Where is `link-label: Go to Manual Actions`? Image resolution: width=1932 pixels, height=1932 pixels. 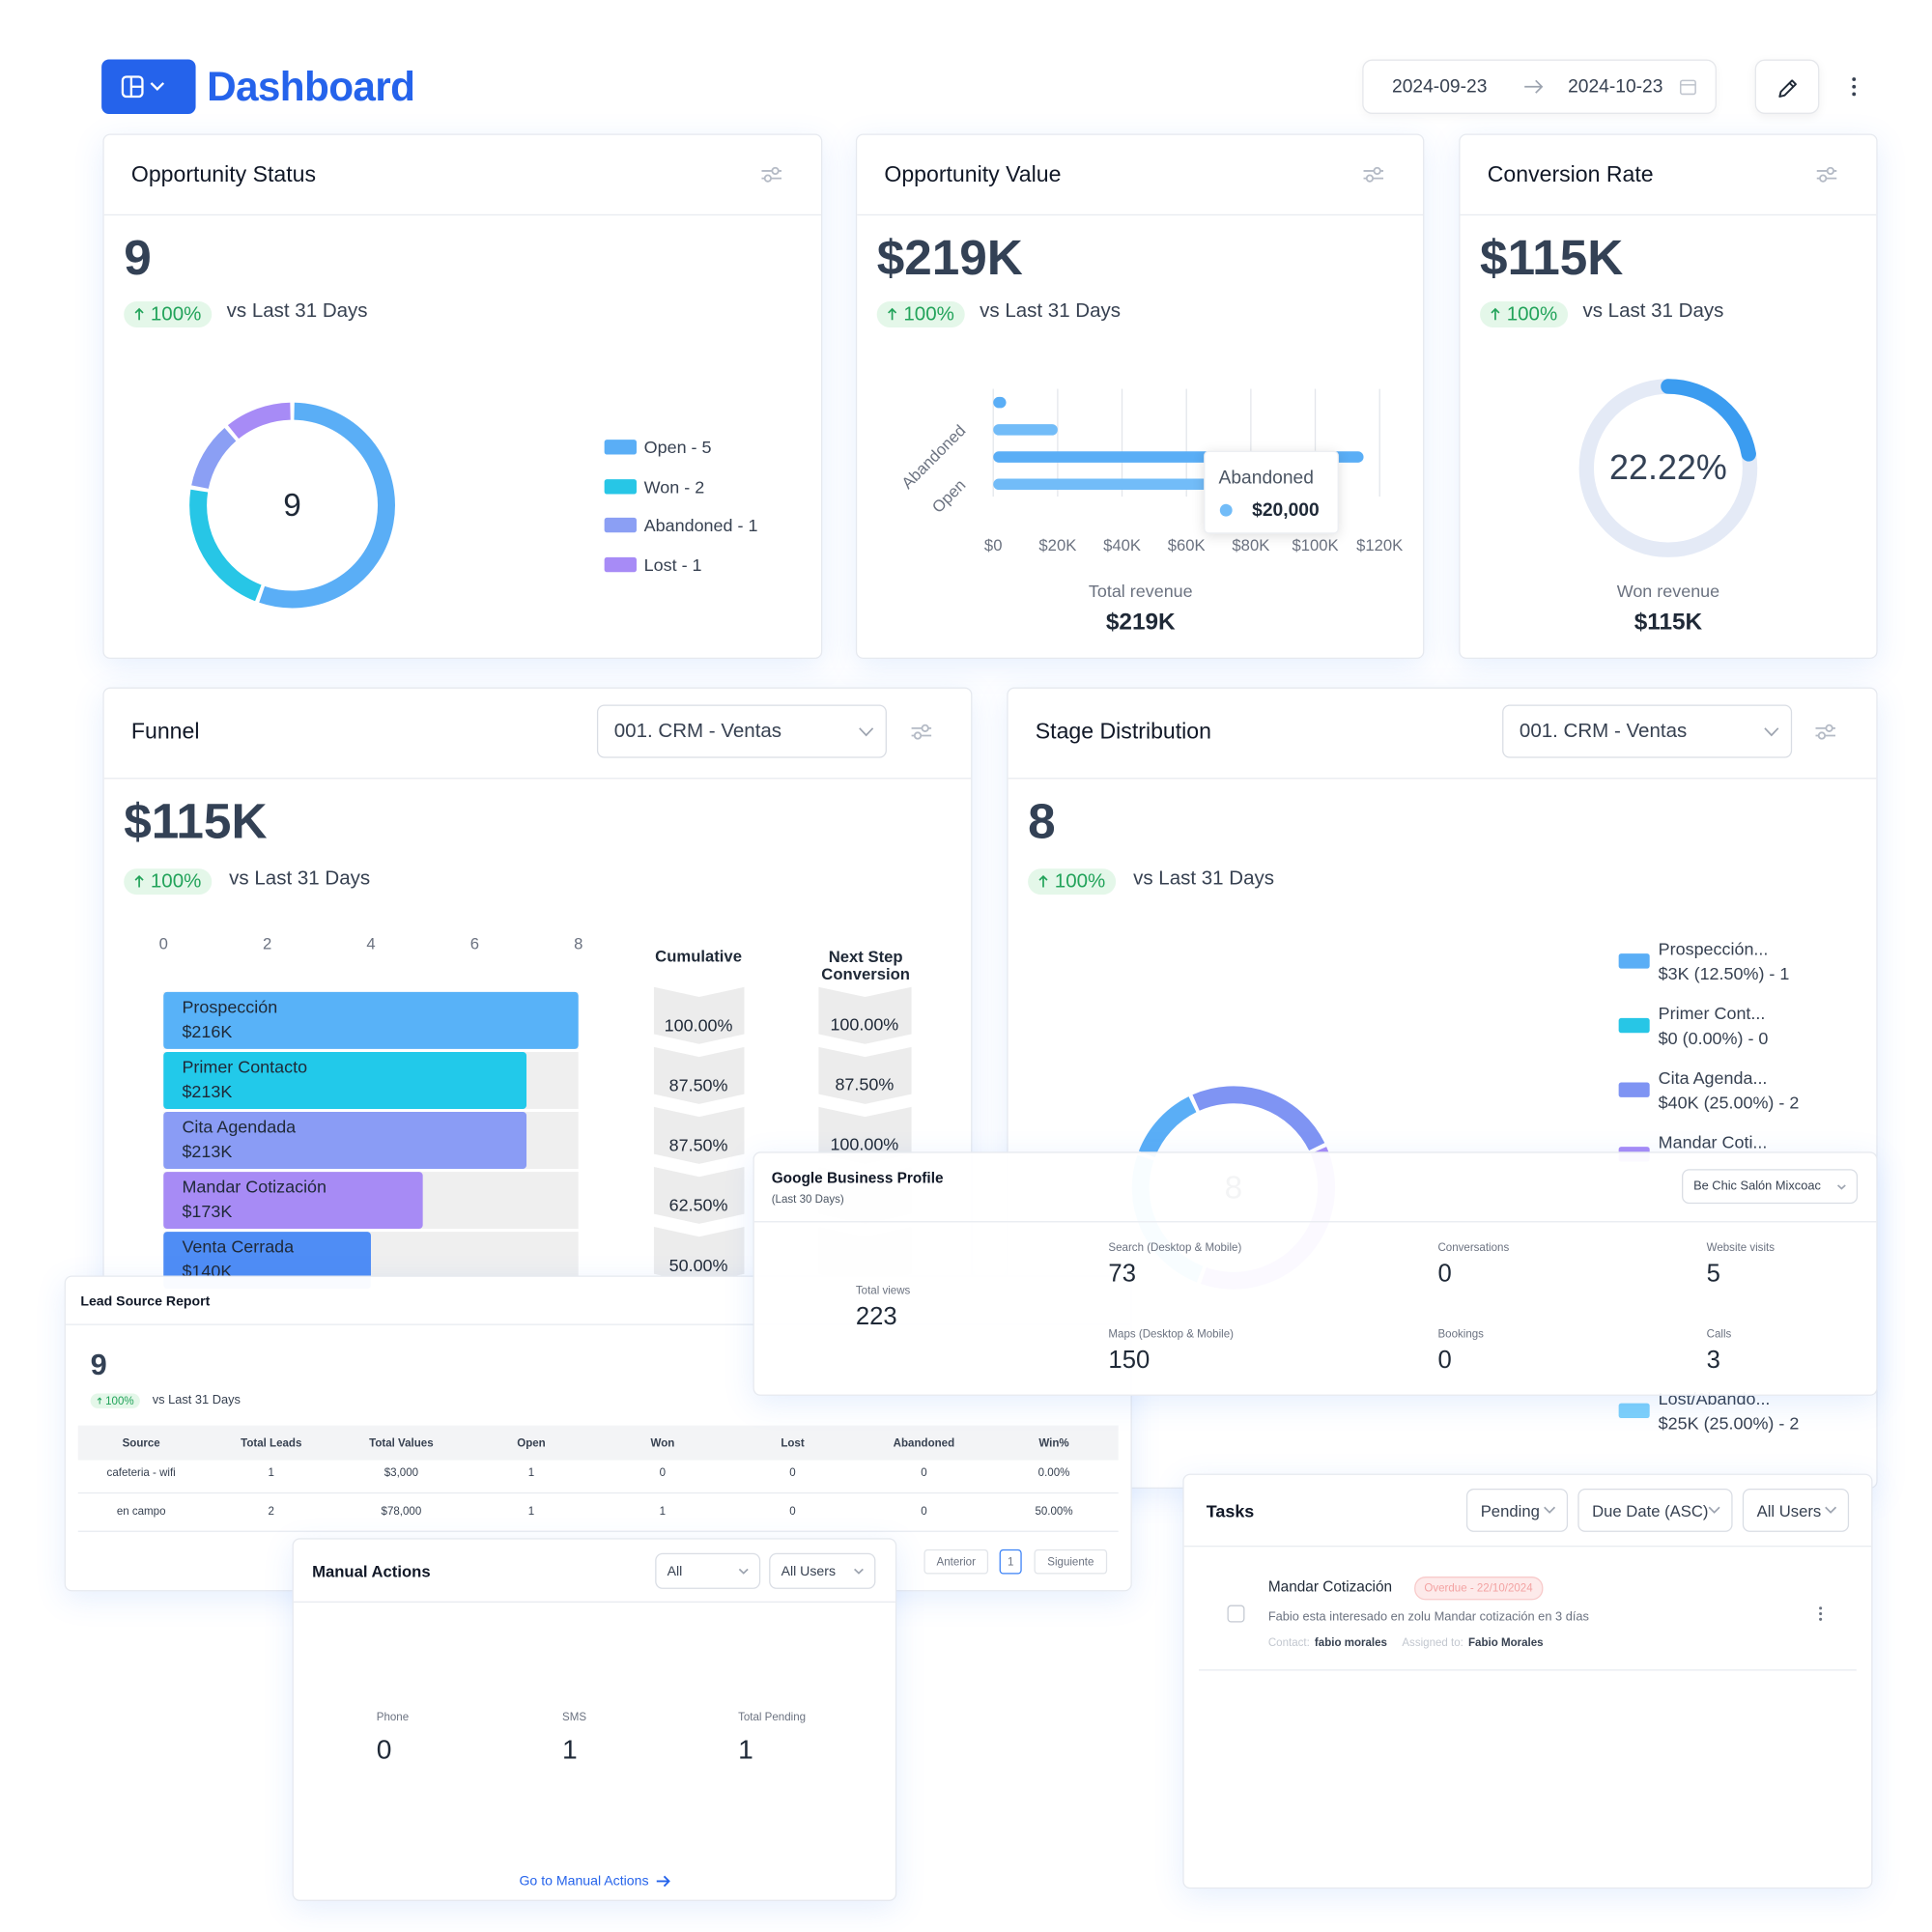
link-label: Go to Manual Actions is located at coordinates (584, 1881).